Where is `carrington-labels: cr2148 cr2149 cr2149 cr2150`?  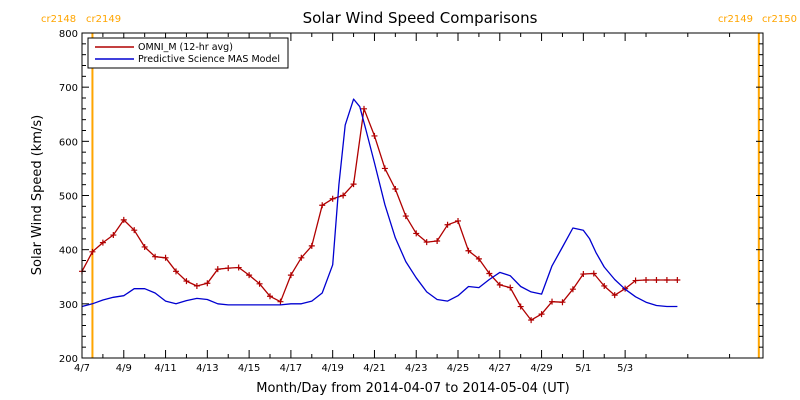
carrington-labels: cr2148 cr2149 cr2149 cr2150 is located at coordinates (419, 19).